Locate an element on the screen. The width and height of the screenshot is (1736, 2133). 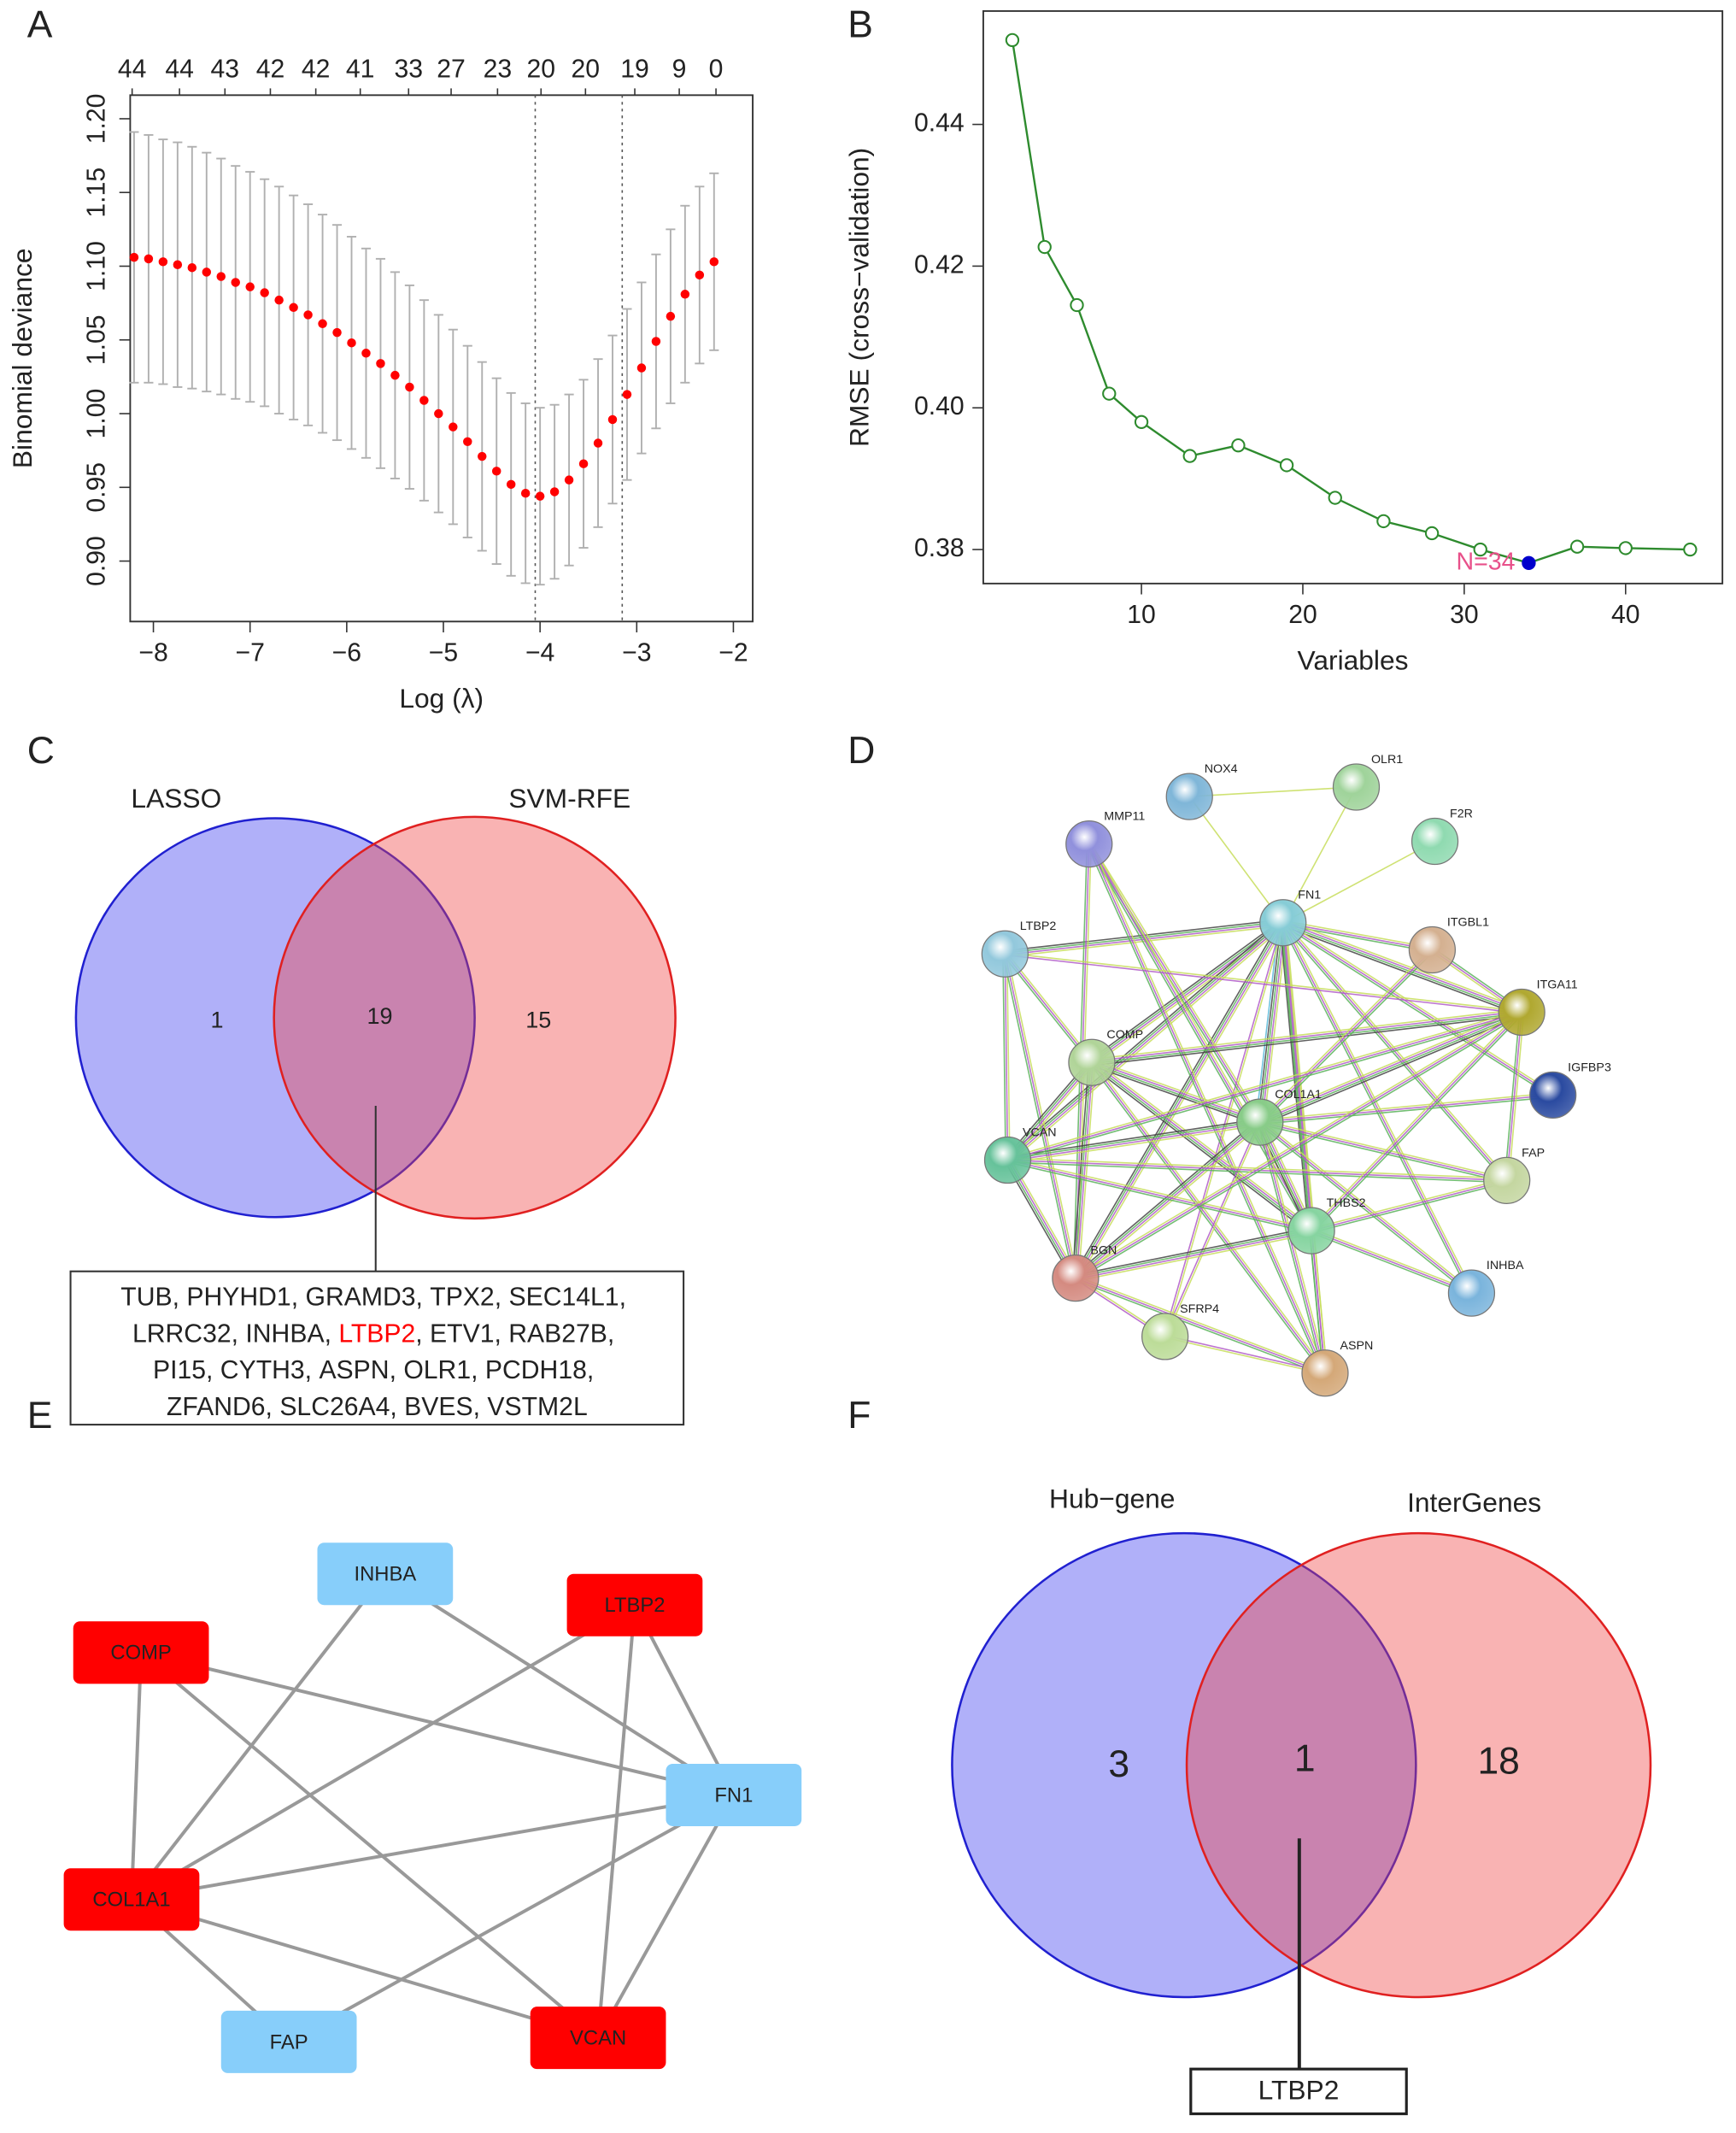
gene-row: ZFAND6, SLC26A4, BVES, VSTM2L is located at coordinates (378, 1407).